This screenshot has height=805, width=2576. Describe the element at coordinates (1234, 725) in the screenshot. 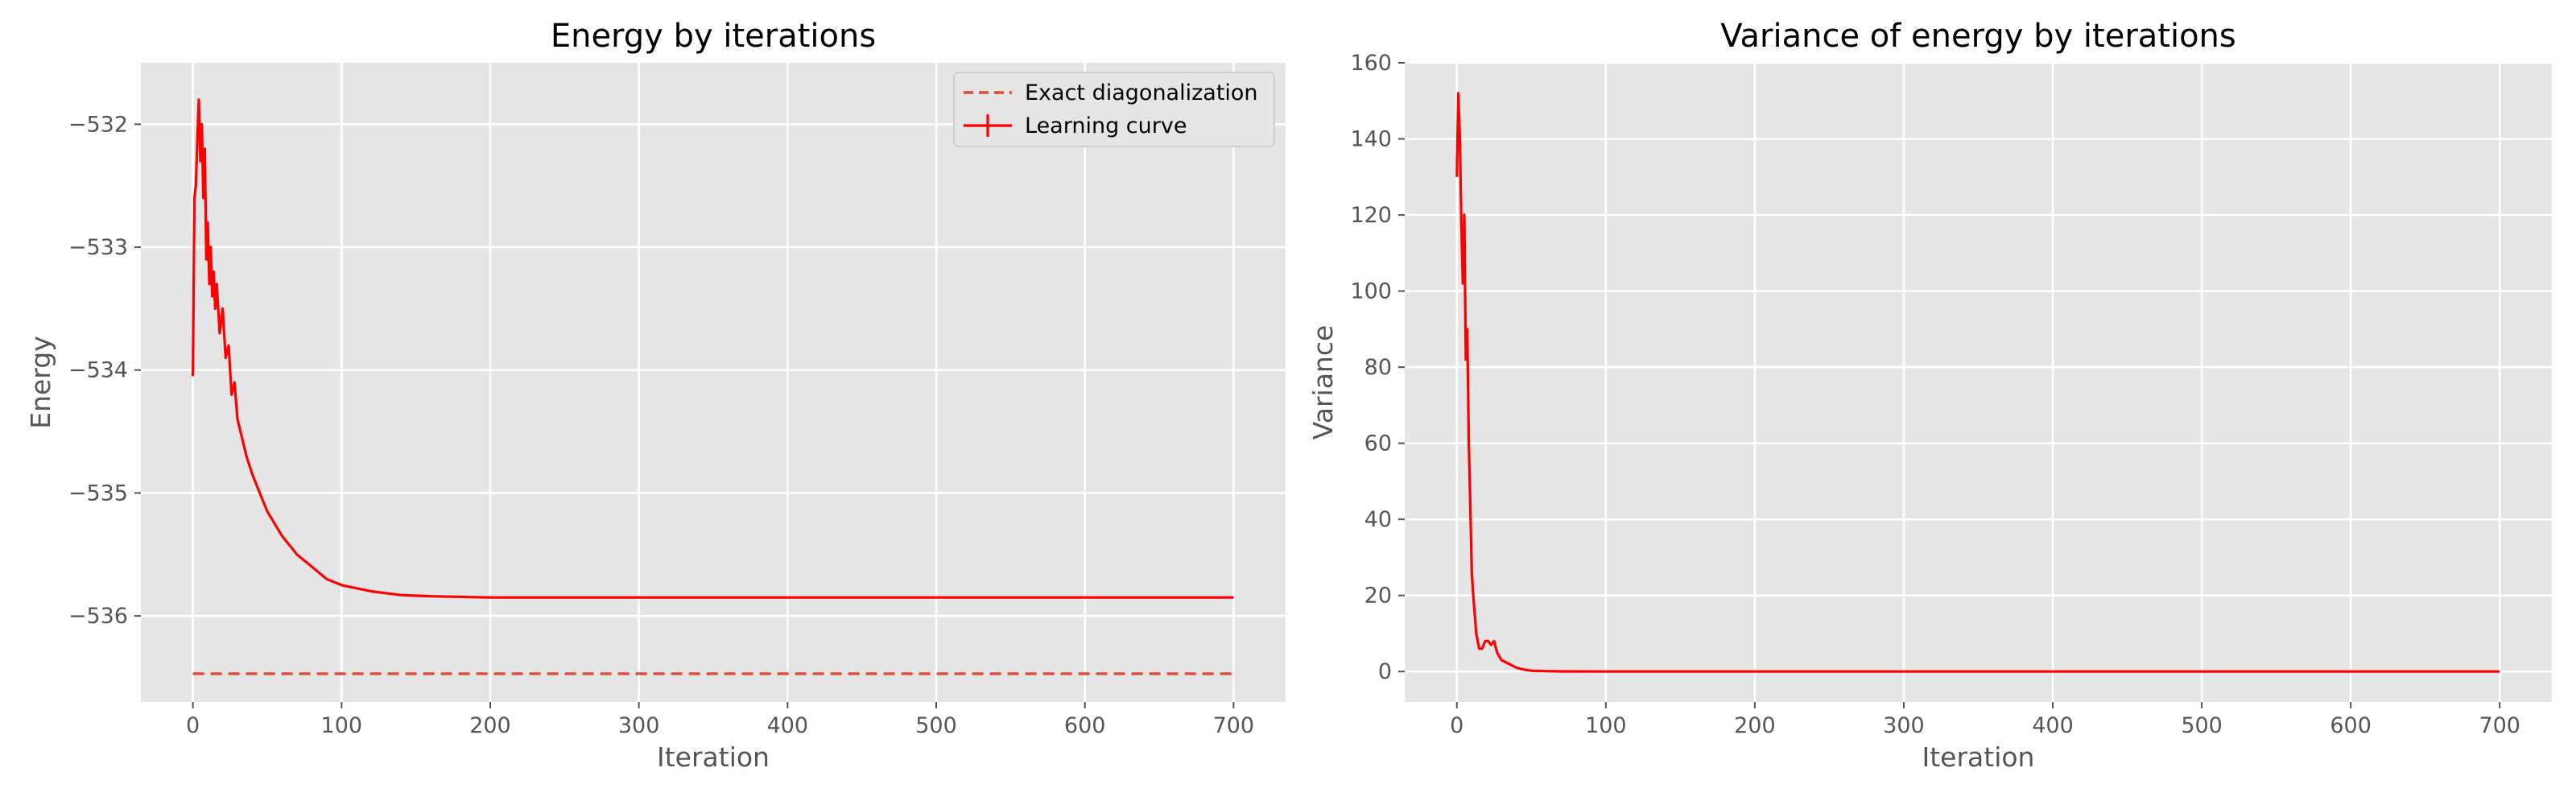

I see `energy-x-tick-label: 700` at that location.